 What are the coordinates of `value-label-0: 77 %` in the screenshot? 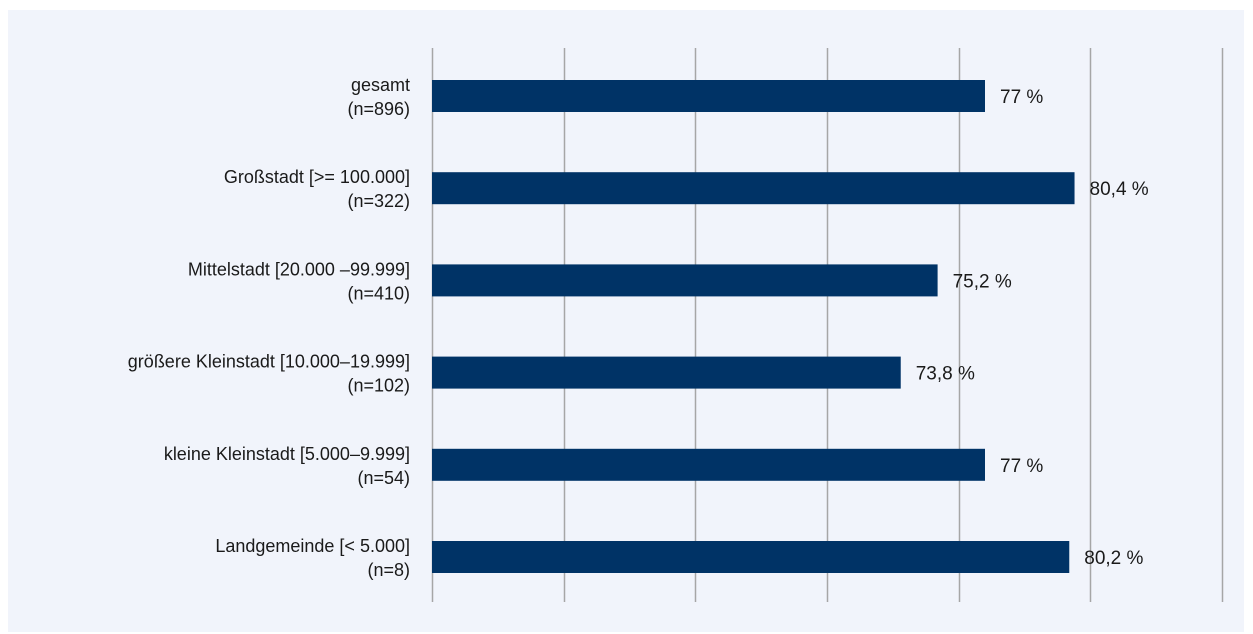 It's located at (1021, 97).